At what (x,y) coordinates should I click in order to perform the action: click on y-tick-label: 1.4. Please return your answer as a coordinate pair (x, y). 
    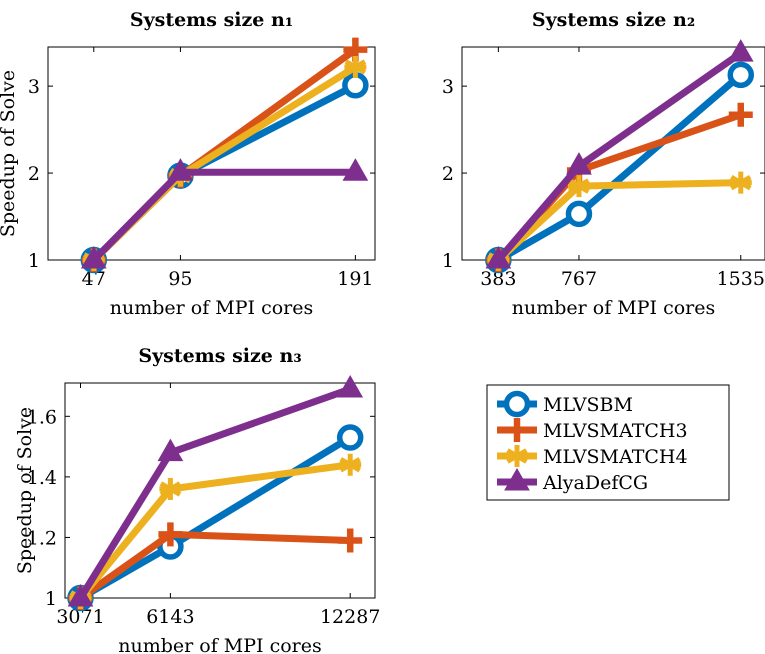
    Looking at the image, I should click on (42, 478).